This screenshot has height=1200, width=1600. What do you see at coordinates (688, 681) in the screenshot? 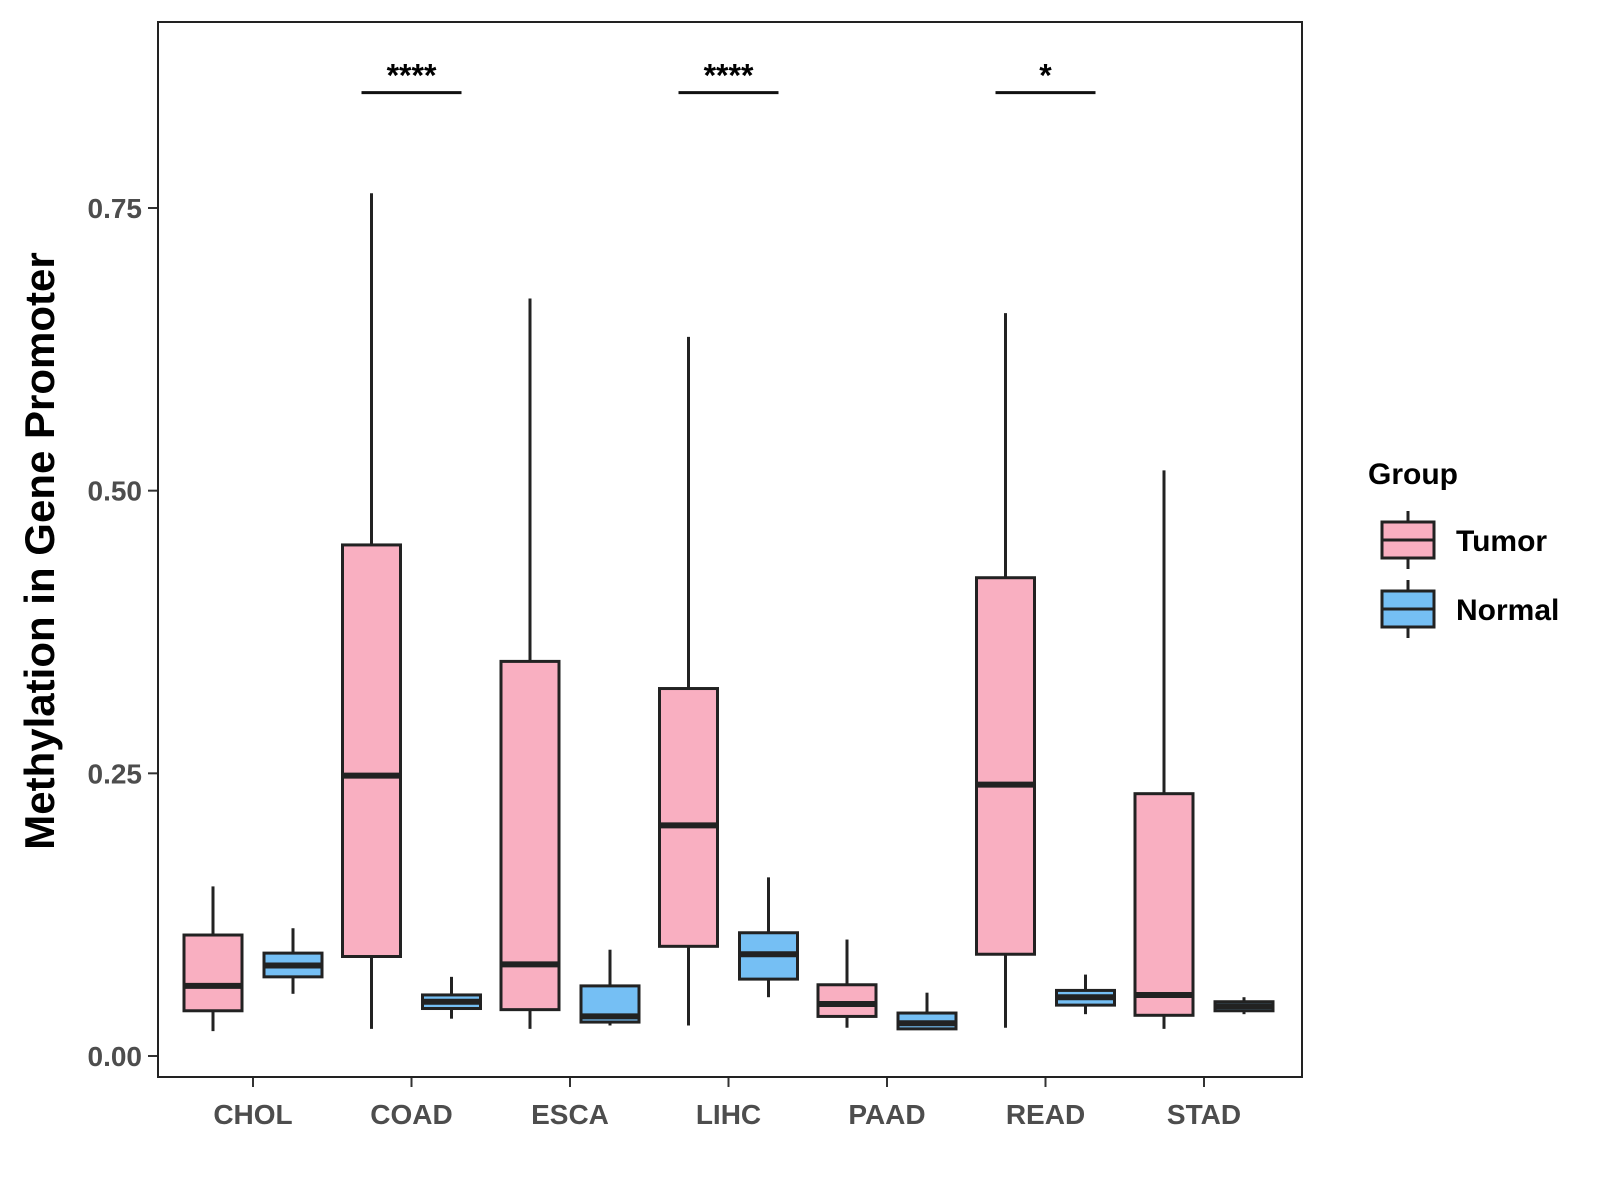
I see `box-tumor-lihc` at bounding box center [688, 681].